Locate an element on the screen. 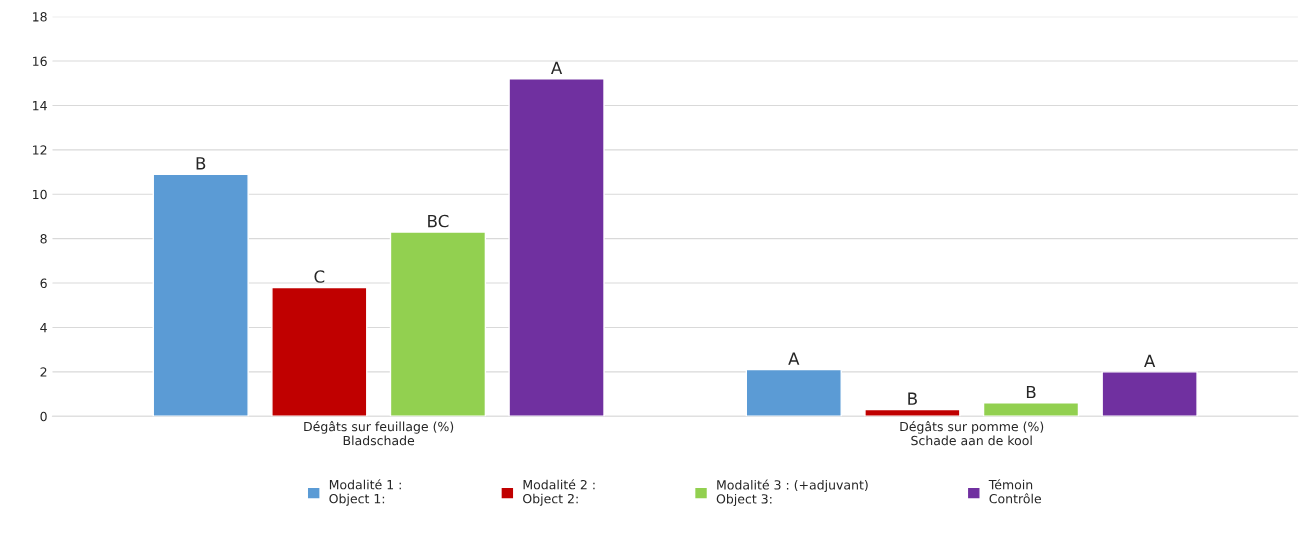 The image size is (1311, 555). x-tick-label: Dégâts sur feuillage (%) Bladschade is located at coordinates (379, 433).